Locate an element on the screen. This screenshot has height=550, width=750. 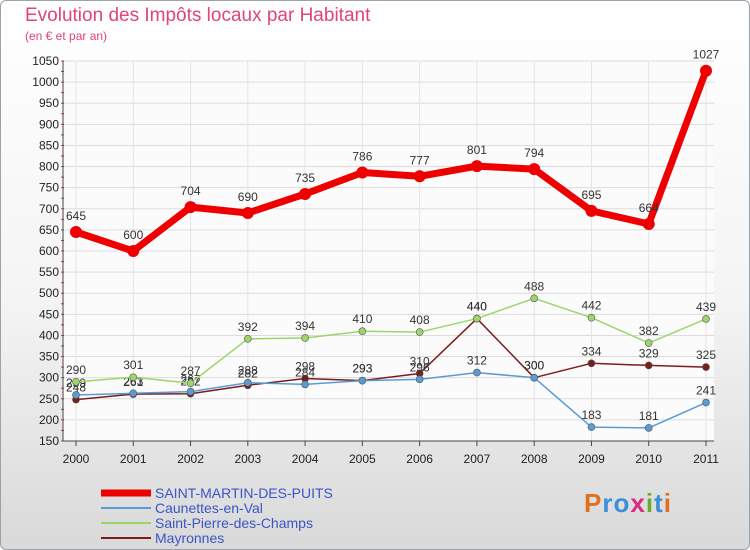
data-label: 296 is located at coordinates (420, 367).